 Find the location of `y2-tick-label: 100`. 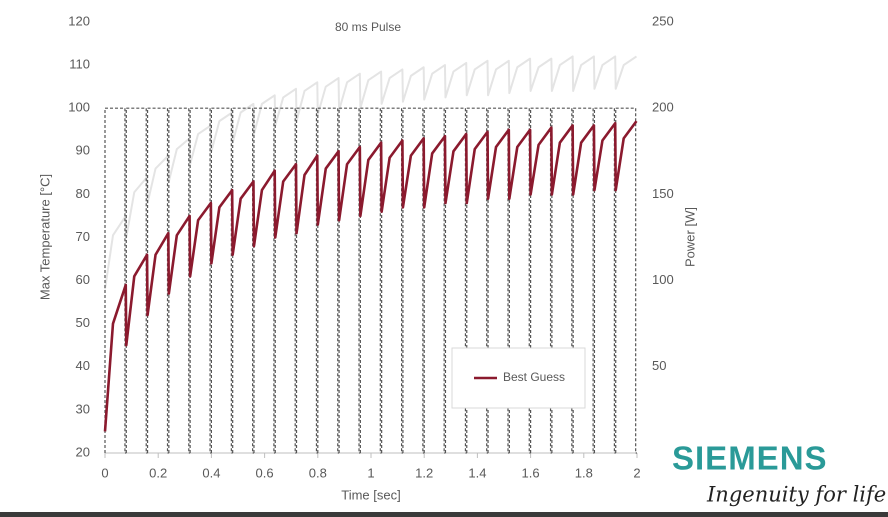

y2-tick-label: 100 is located at coordinates (663, 279).